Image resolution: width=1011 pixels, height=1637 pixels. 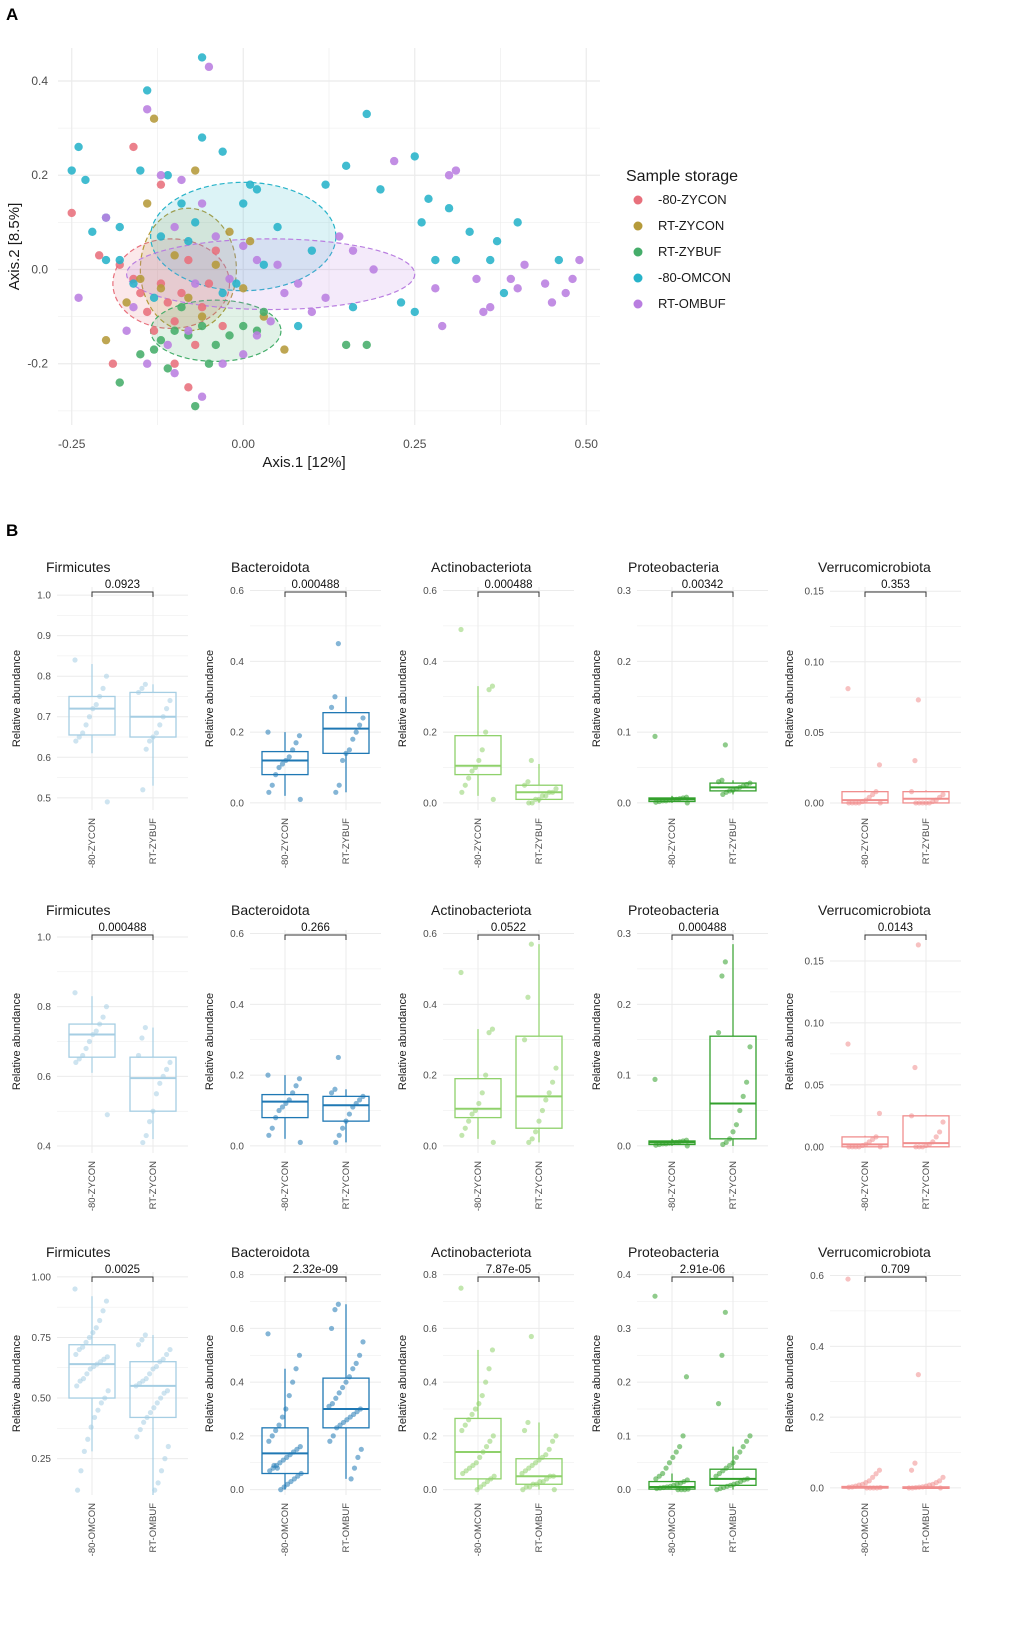 I want to click on y-tick-label: 0.9, so click(x=44, y=636).